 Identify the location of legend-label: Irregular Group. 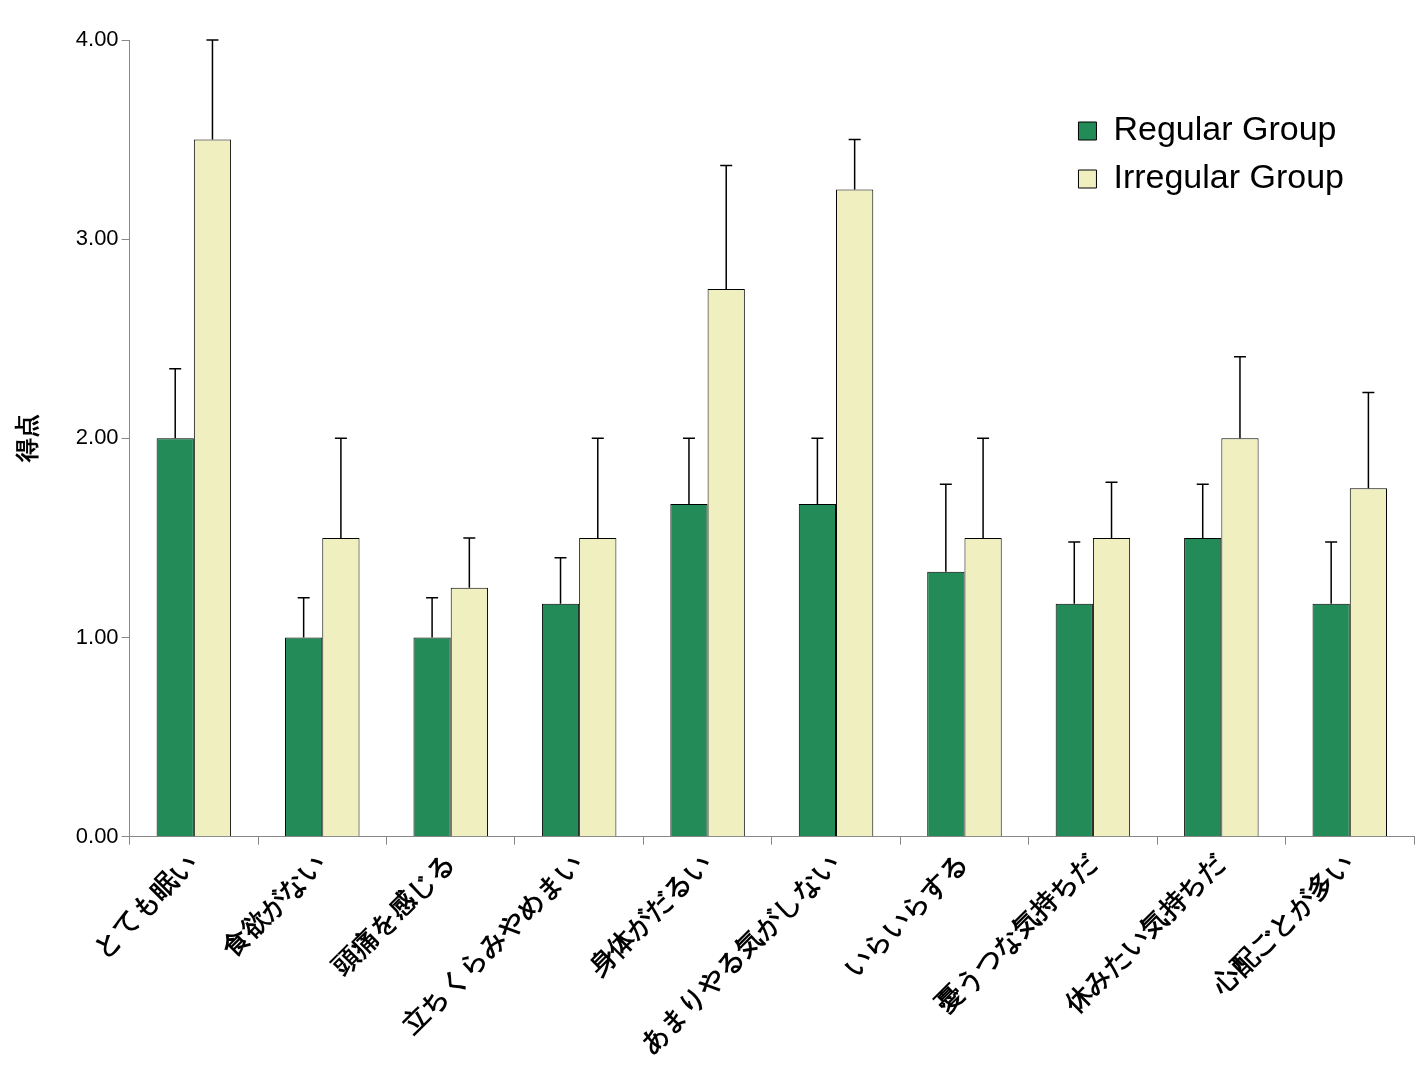
(1228, 176).